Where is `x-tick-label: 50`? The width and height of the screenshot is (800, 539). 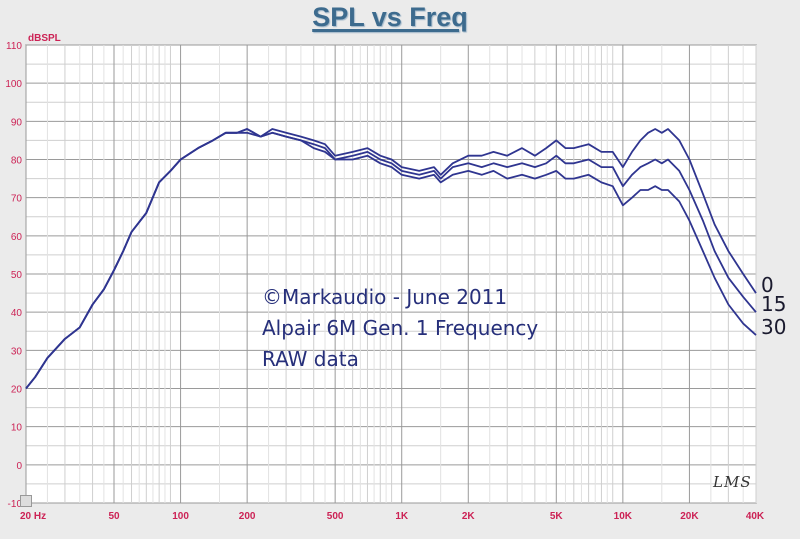 x-tick-label: 50 is located at coordinates (114, 516).